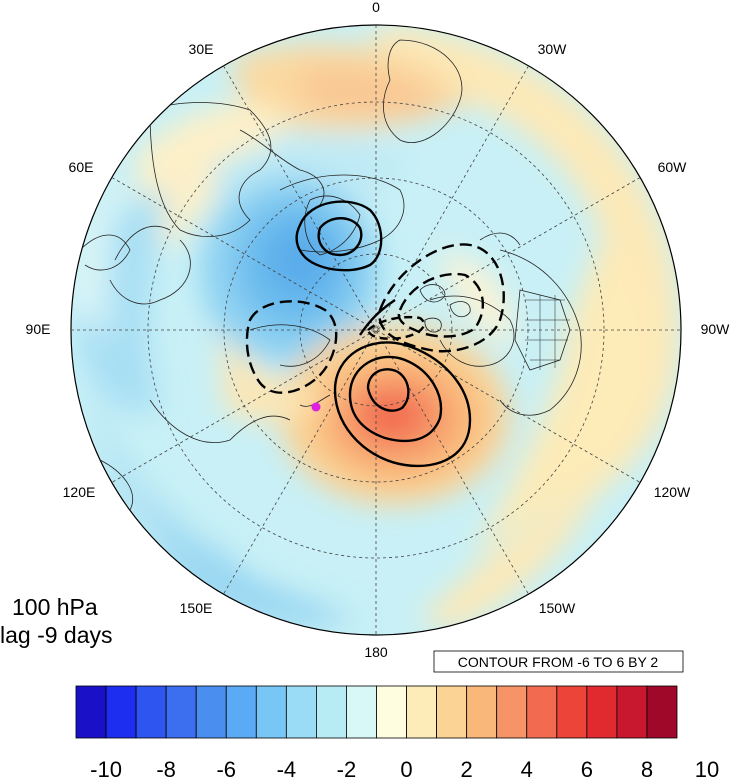 Image resolution: width=733 pixels, height=779 pixels. I want to click on lon-label-60w: 60W, so click(673, 167).